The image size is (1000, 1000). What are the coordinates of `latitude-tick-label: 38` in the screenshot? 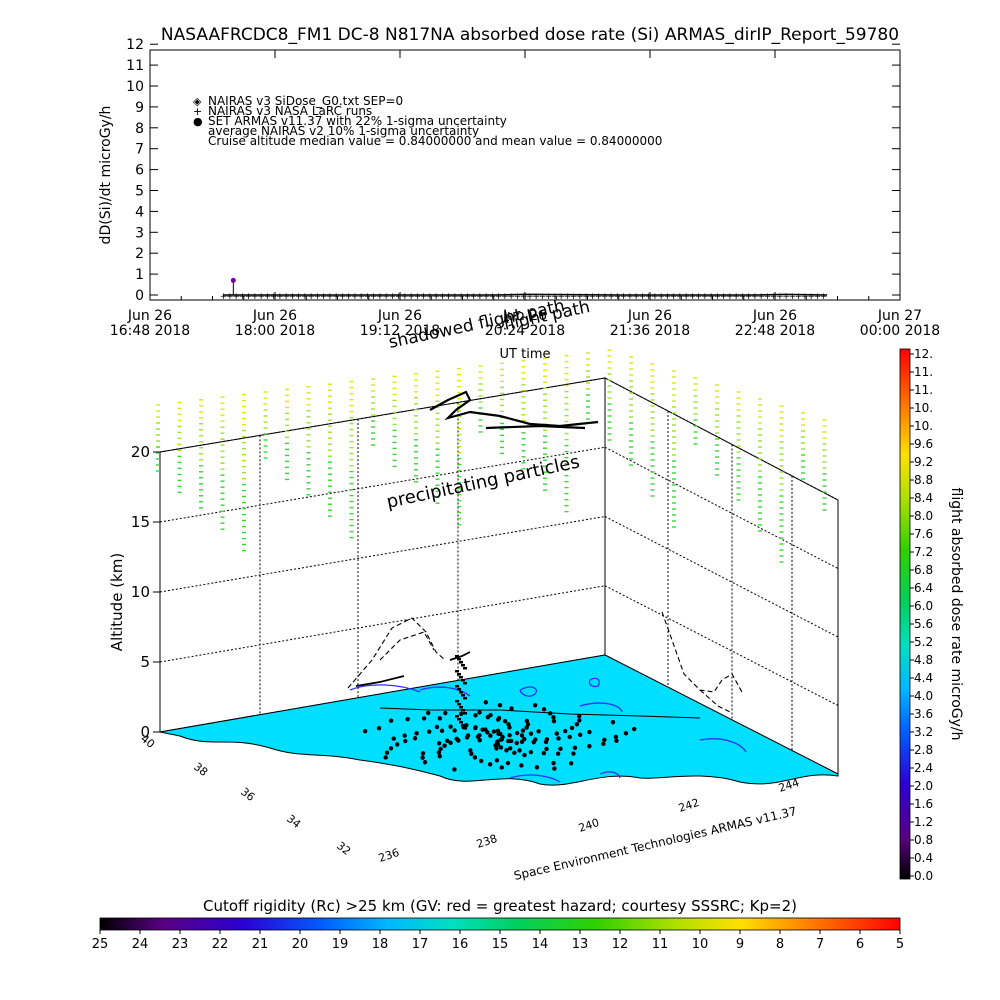 It's located at (200, 769).